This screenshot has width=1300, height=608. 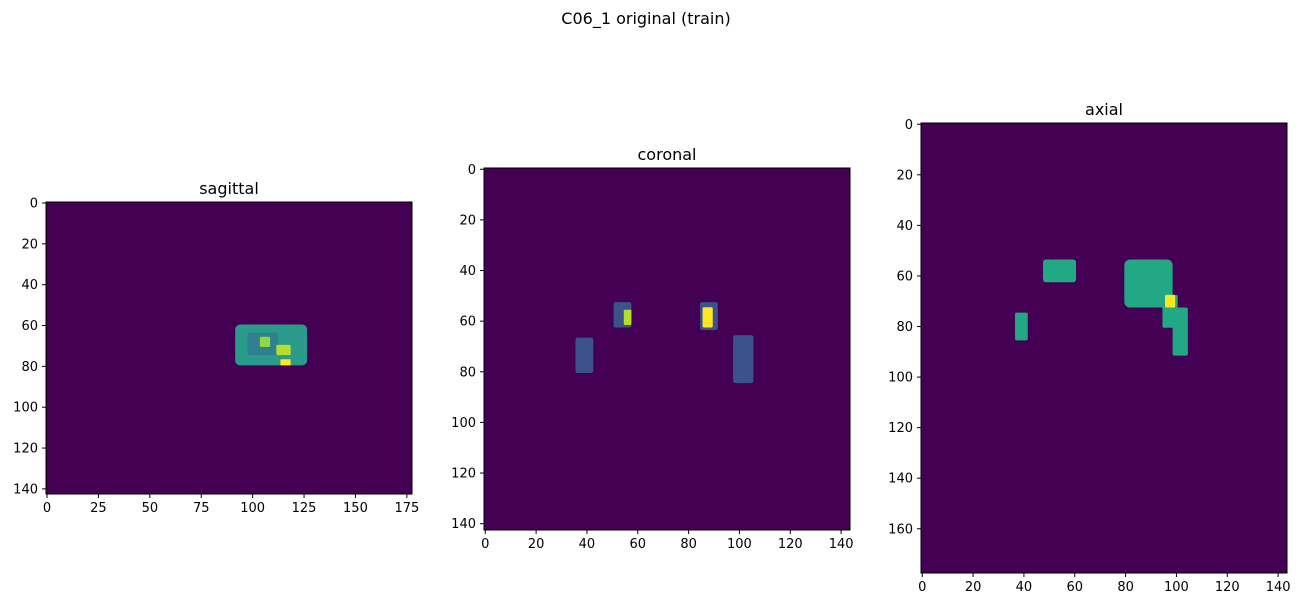 What do you see at coordinates (922, 587) in the screenshot?
I see `axial-xtick-label-0: 0` at bounding box center [922, 587].